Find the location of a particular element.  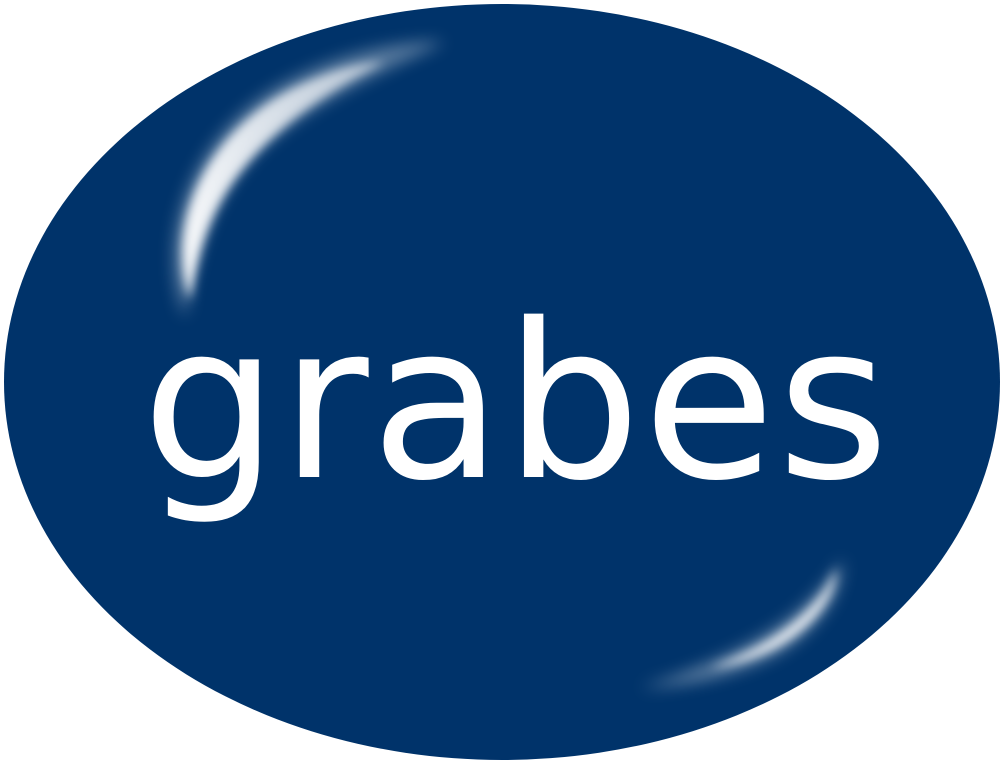

top-left-highlight is located at coordinates (309, 179).